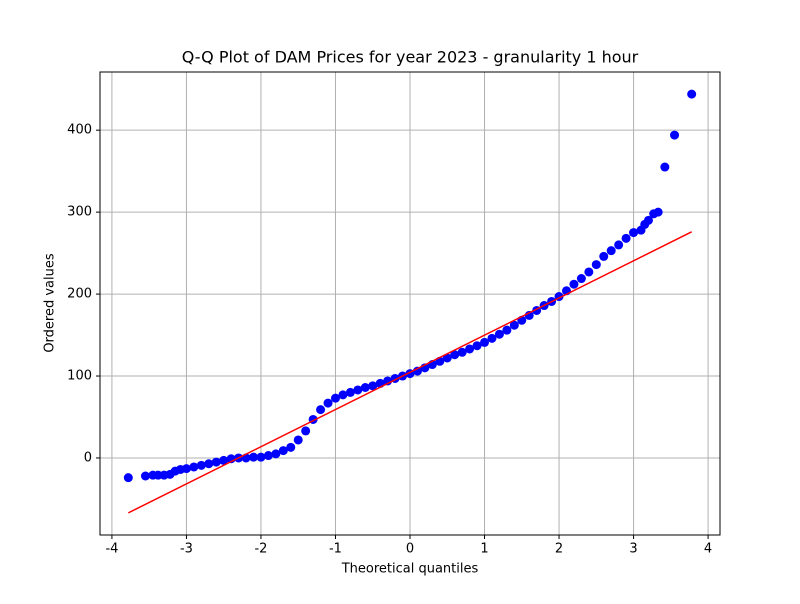  What do you see at coordinates (88, 457) in the screenshot?
I see `y-tick-label: 0` at bounding box center [88, 457].